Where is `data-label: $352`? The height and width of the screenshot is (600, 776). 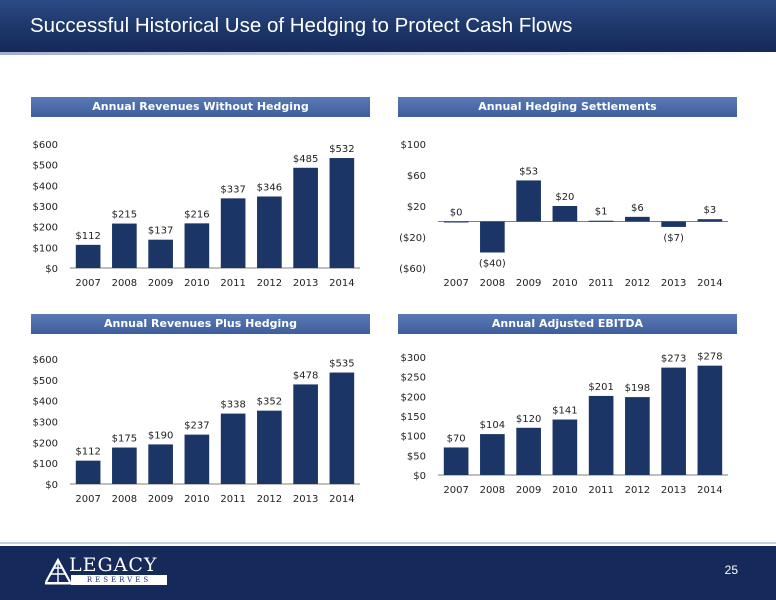 data-label: $352 is located at coordinates (269, 402).